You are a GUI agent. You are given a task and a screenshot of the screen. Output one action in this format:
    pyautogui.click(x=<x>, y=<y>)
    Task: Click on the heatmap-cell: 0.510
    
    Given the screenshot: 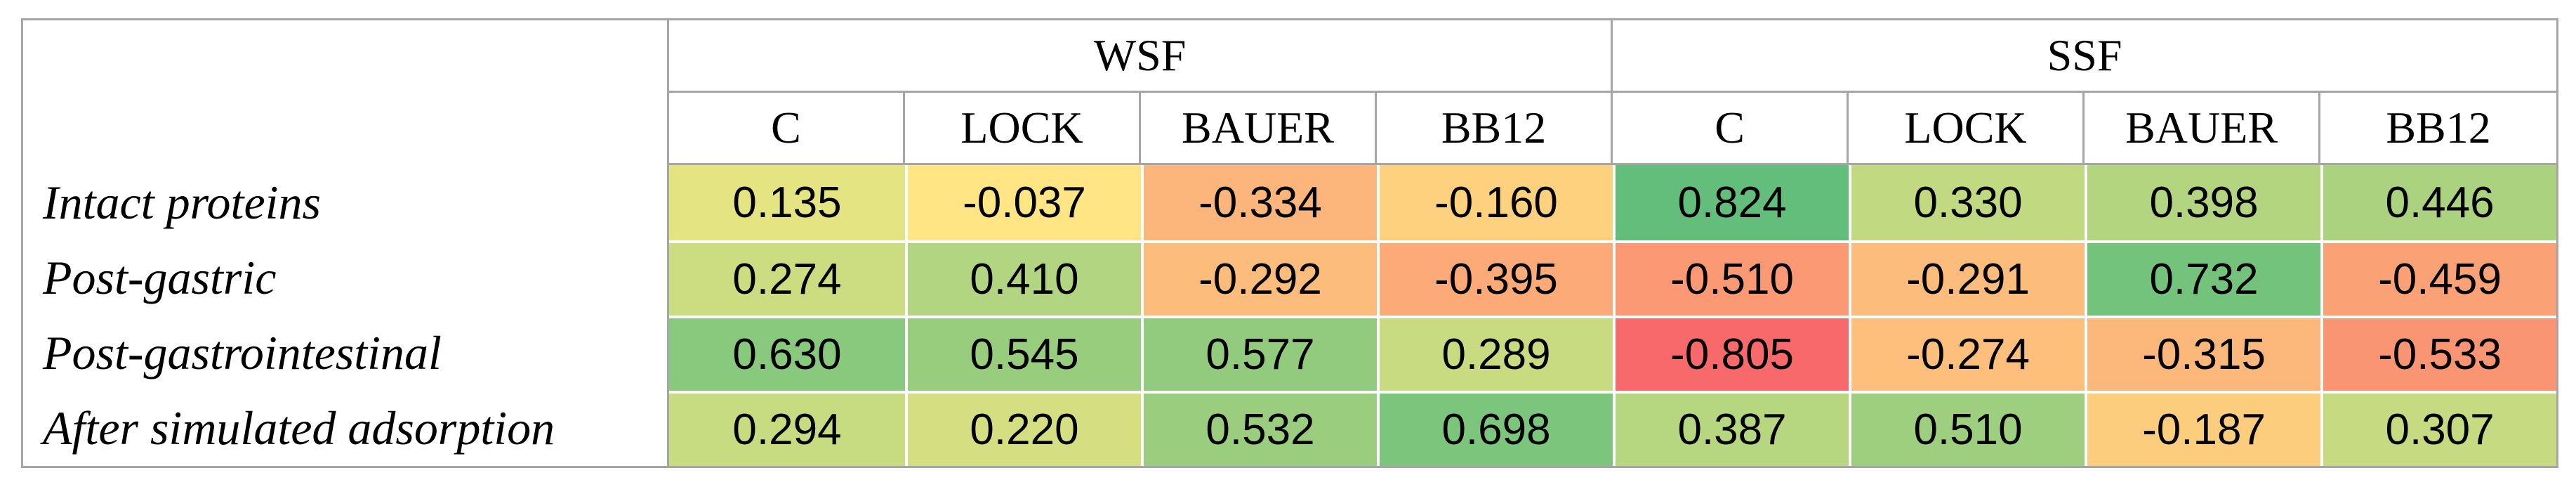 What is the action you would take?
    pyautogui.click(x=1967, y=428)
    